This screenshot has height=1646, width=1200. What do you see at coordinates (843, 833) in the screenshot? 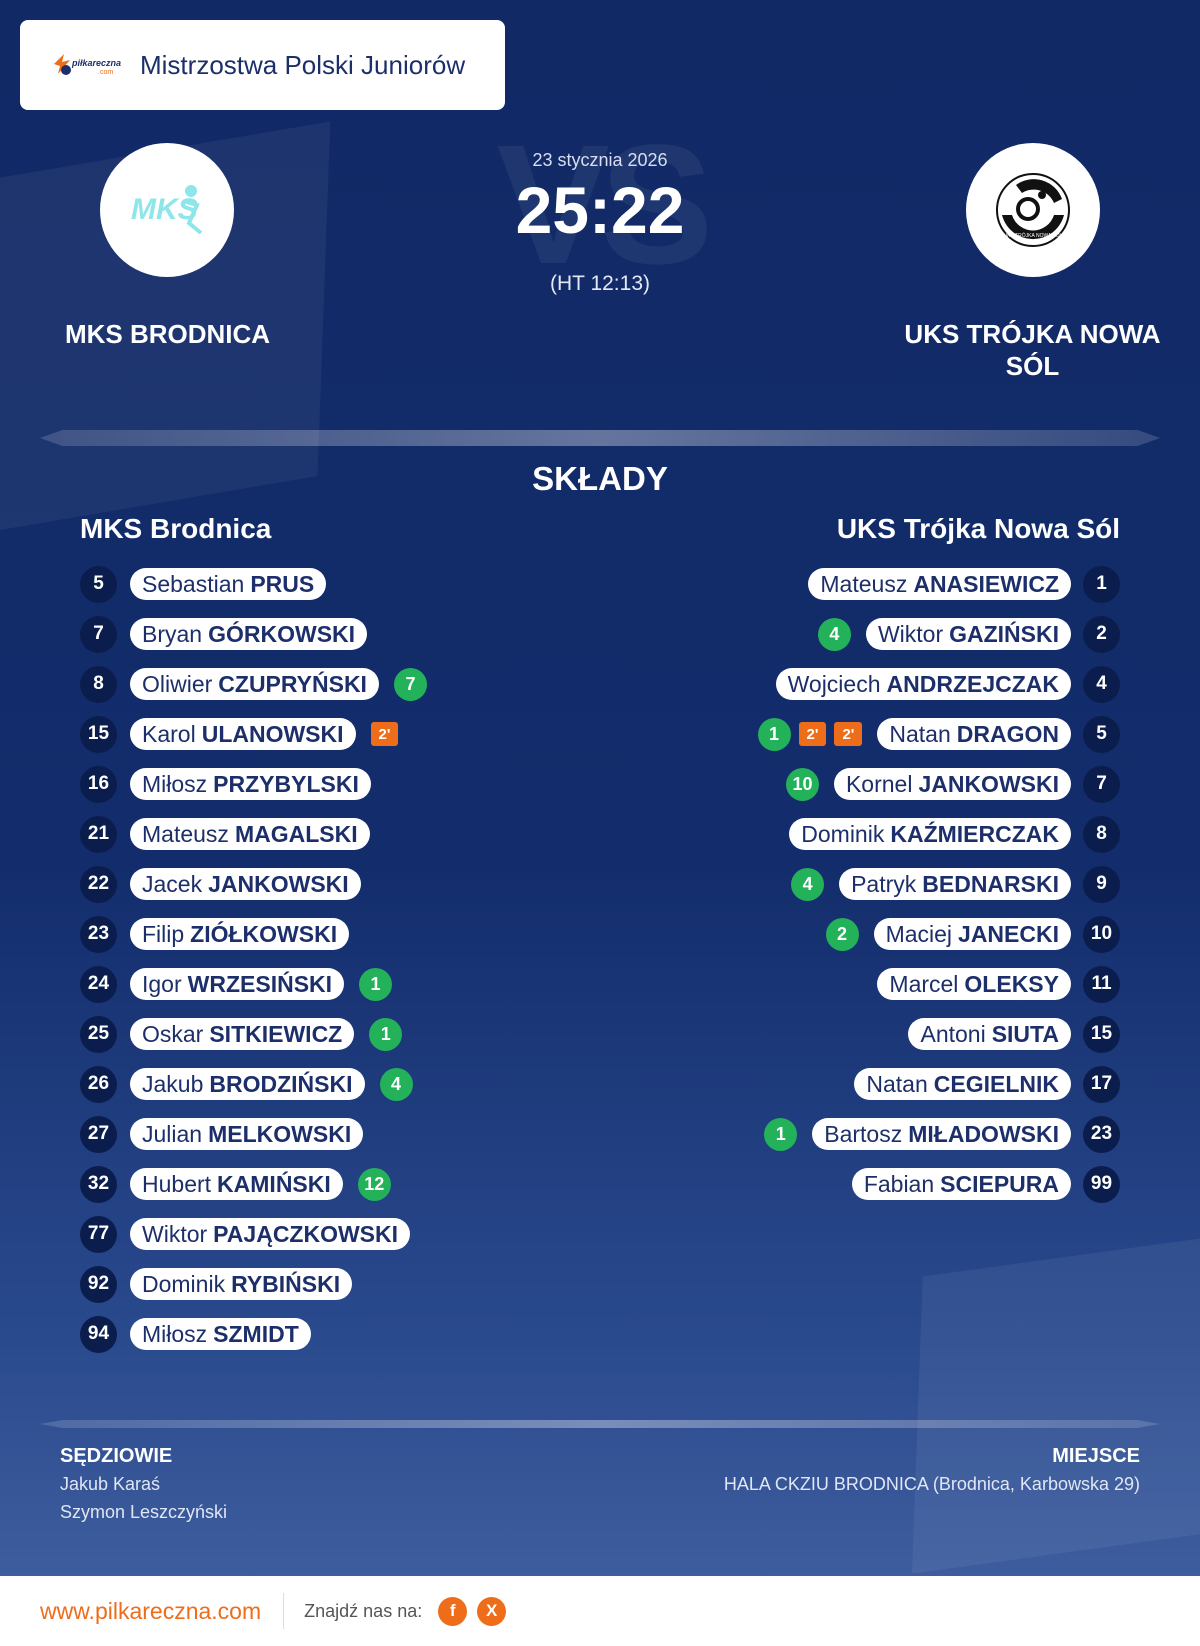
I see `player-first-name: Dominik` at bounding box center [843, 833].